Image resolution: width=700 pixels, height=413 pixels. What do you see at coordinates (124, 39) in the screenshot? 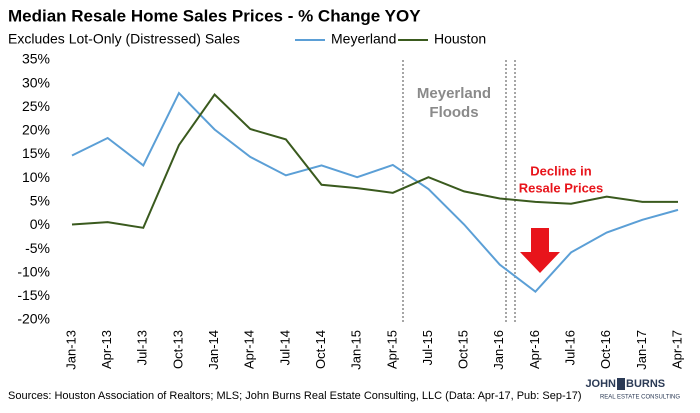
I see `chart-subtitle: Excludes Lot-Only (Distressed) Sales` at bounding box center [124, 39].